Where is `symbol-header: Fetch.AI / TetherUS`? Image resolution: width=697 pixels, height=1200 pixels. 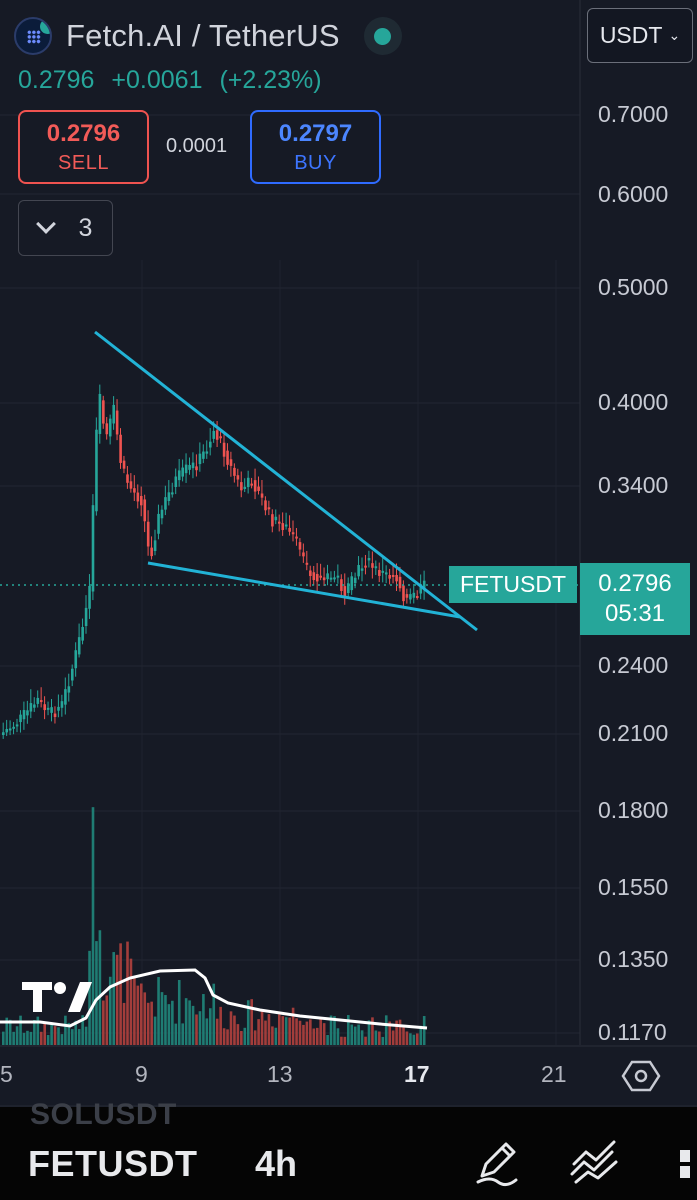
symbol-header: Fetch.AI / TetherUS is located at coordinates (208, 36).